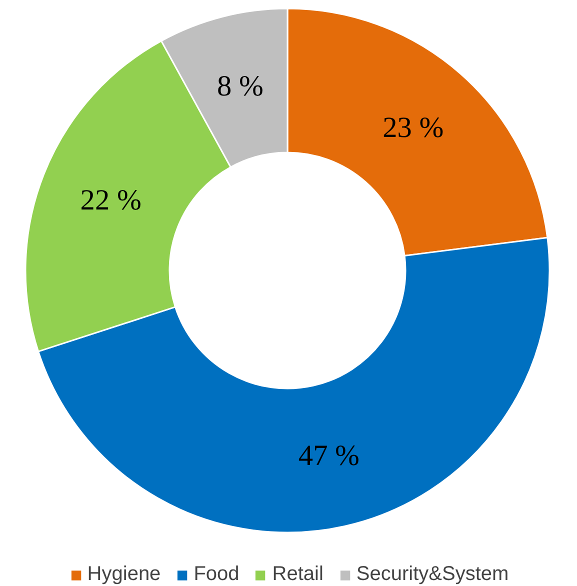 The height and width of the screenshot is (586, 577). What do you see at coordinates (124, 574) in the screenshot?
I see `legend-label: Hygiene` at bounding box center [124, 574].